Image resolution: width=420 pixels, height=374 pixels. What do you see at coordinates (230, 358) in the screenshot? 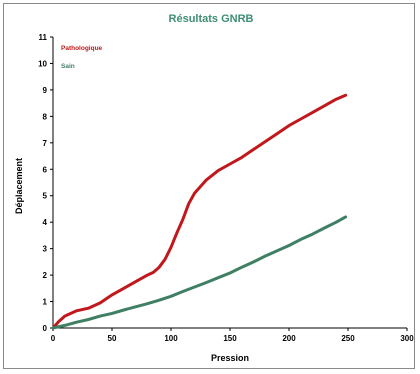
I see `x-axis-label: Pression` at bounding box center [230, 358].